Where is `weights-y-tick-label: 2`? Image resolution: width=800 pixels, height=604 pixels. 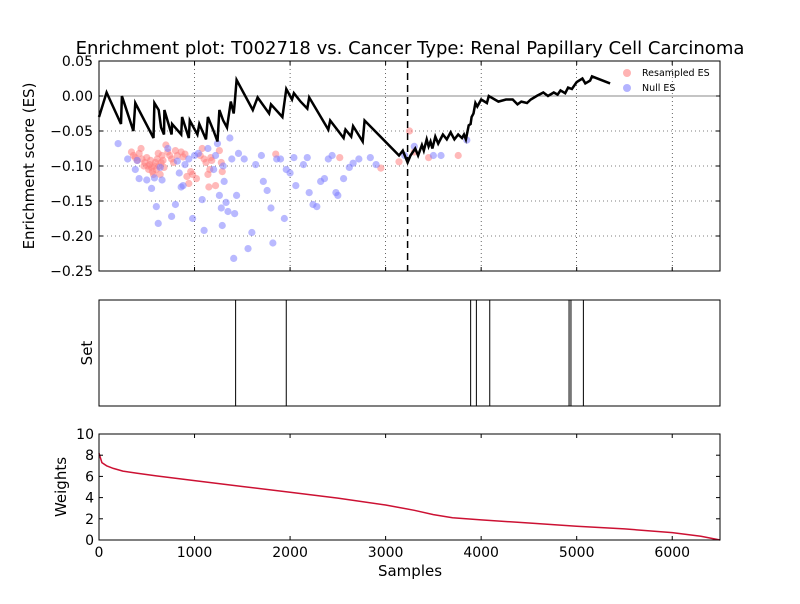 weights-y-tick-label: 2 is located at coordinates (89, 520).